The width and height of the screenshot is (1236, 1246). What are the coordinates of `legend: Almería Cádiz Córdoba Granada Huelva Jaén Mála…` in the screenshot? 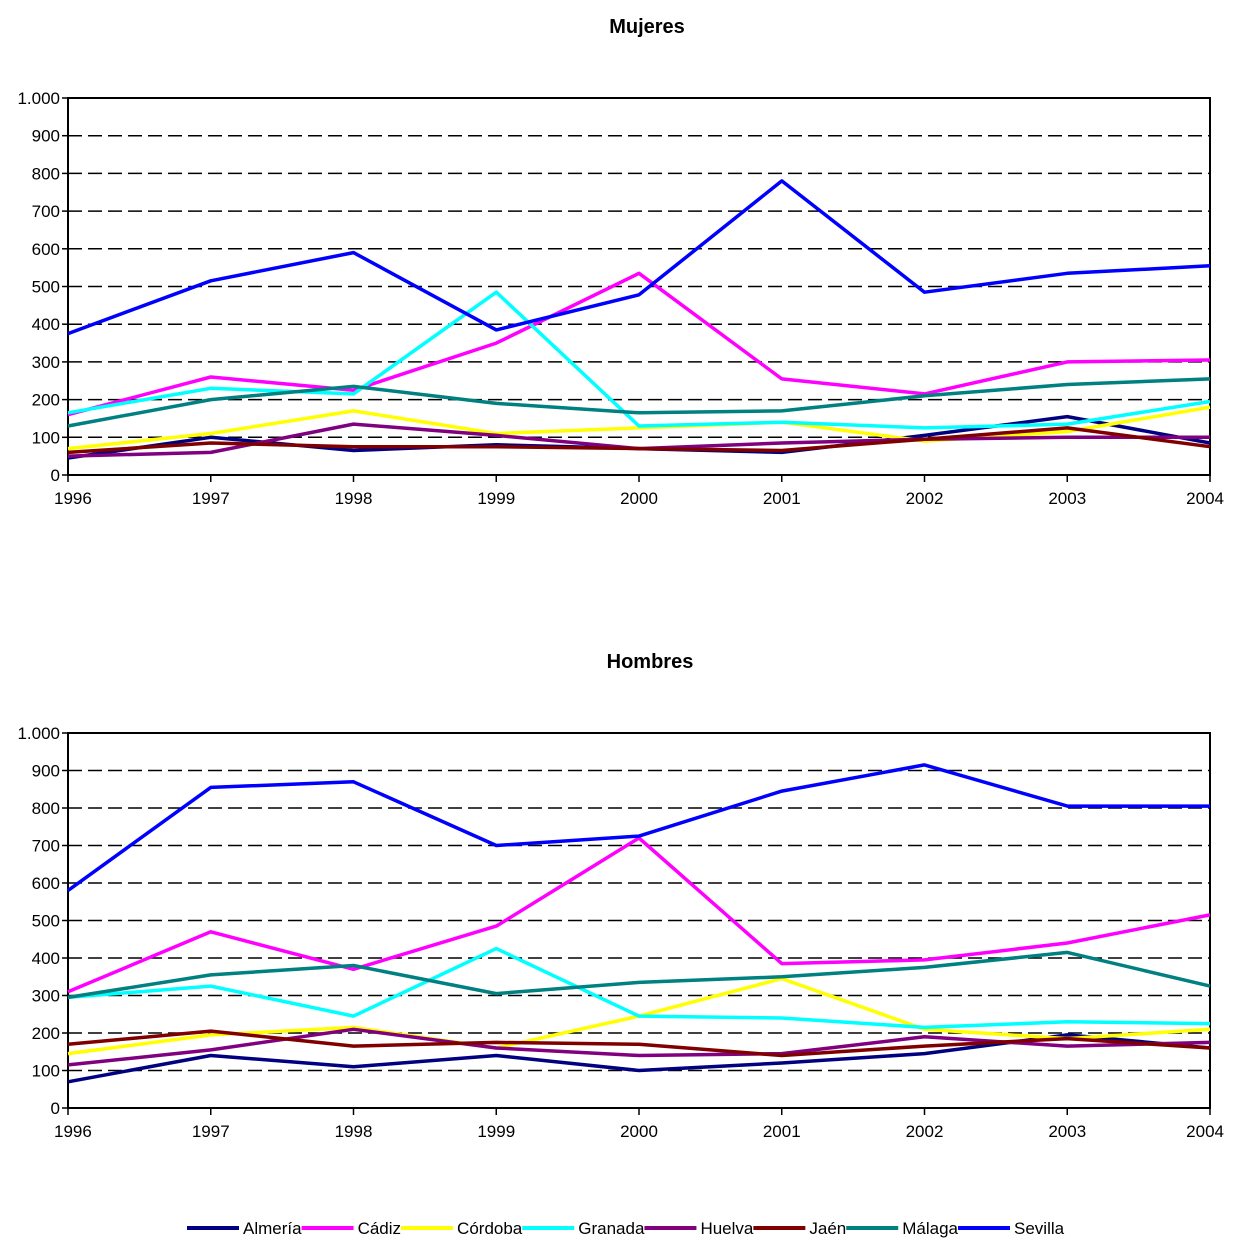 It's located at (626, 1228).